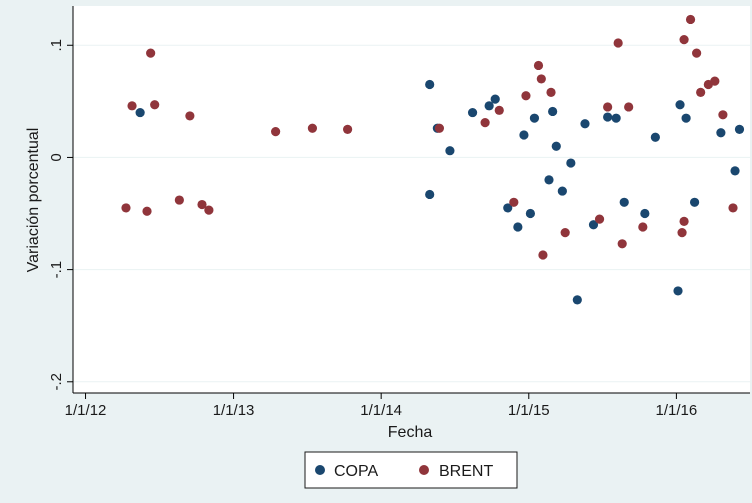  I want to click on x-tick-label: 1/1/15, so click(529, 410).